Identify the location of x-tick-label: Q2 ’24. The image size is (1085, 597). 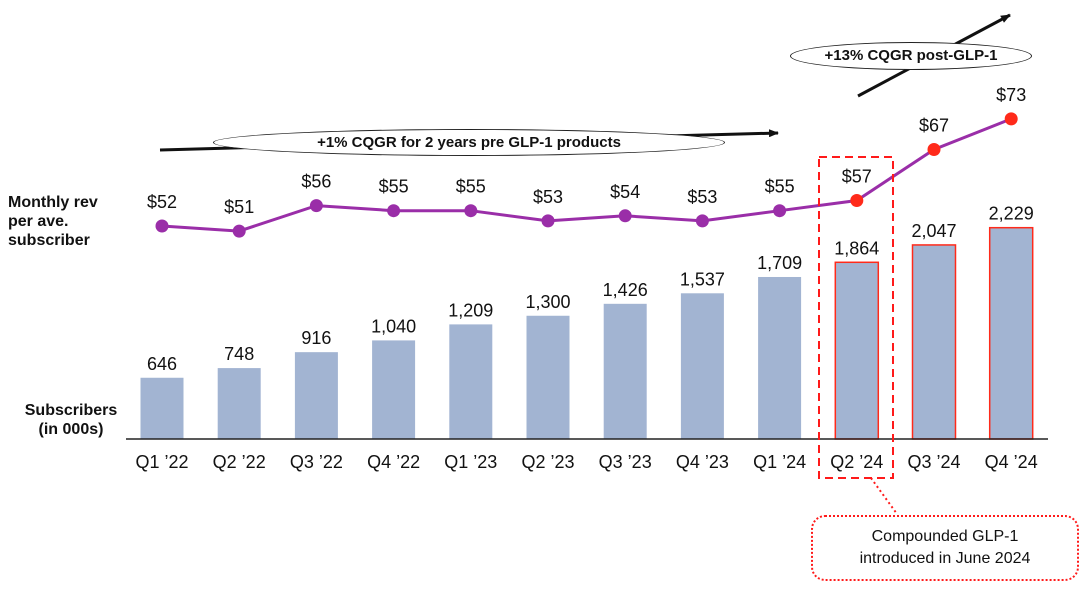
(856, 462).